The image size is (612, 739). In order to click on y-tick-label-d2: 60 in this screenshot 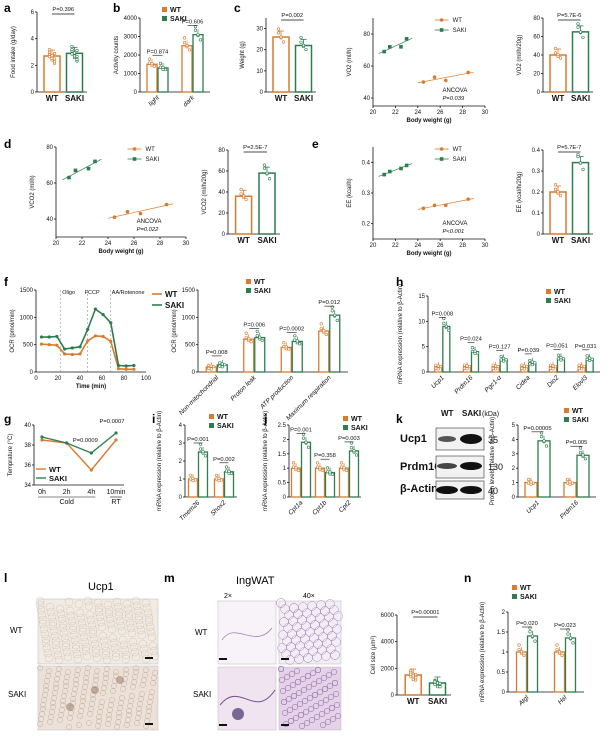, I will do `click(221, 172)`.